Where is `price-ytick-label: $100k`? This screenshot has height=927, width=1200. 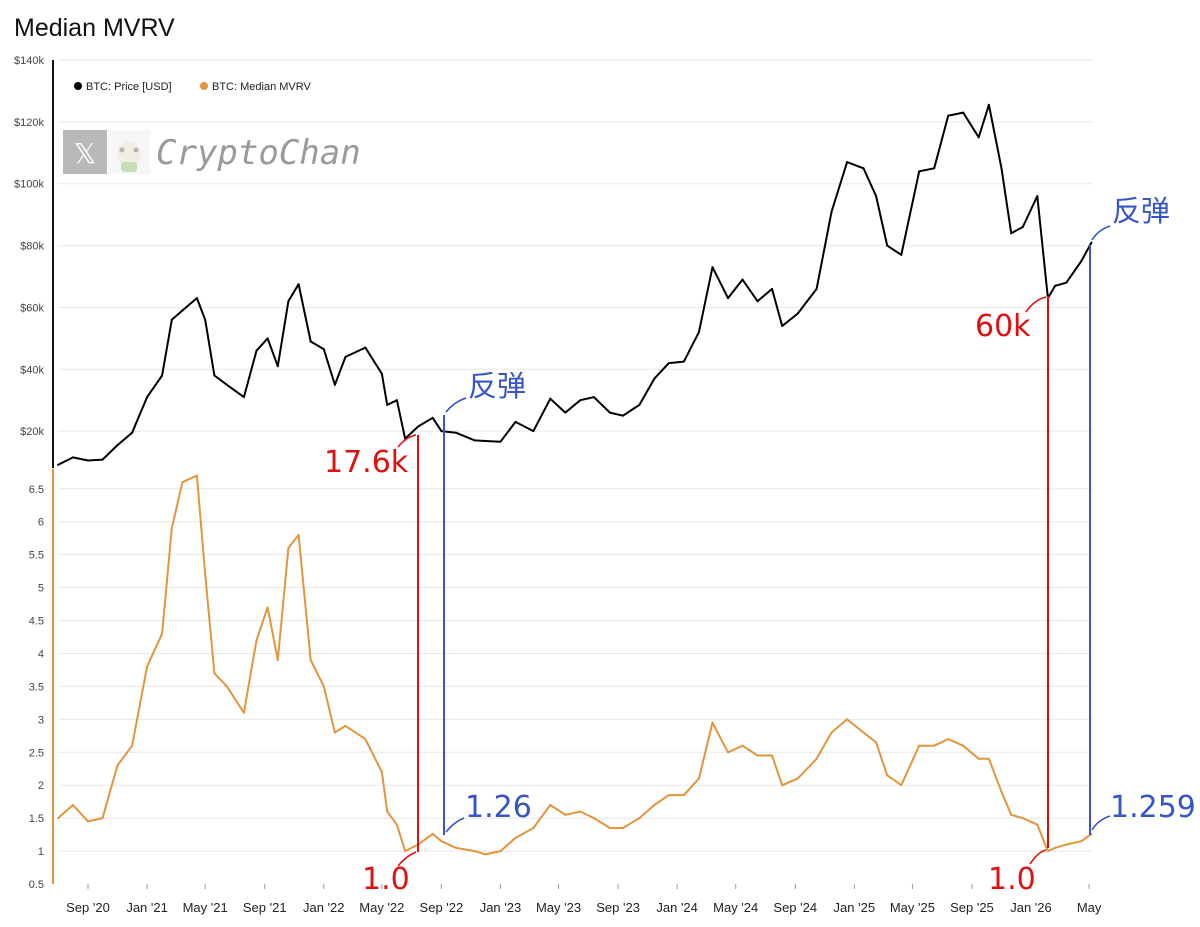 price-ytick-label: $100k is located at coordinates (29, 185).